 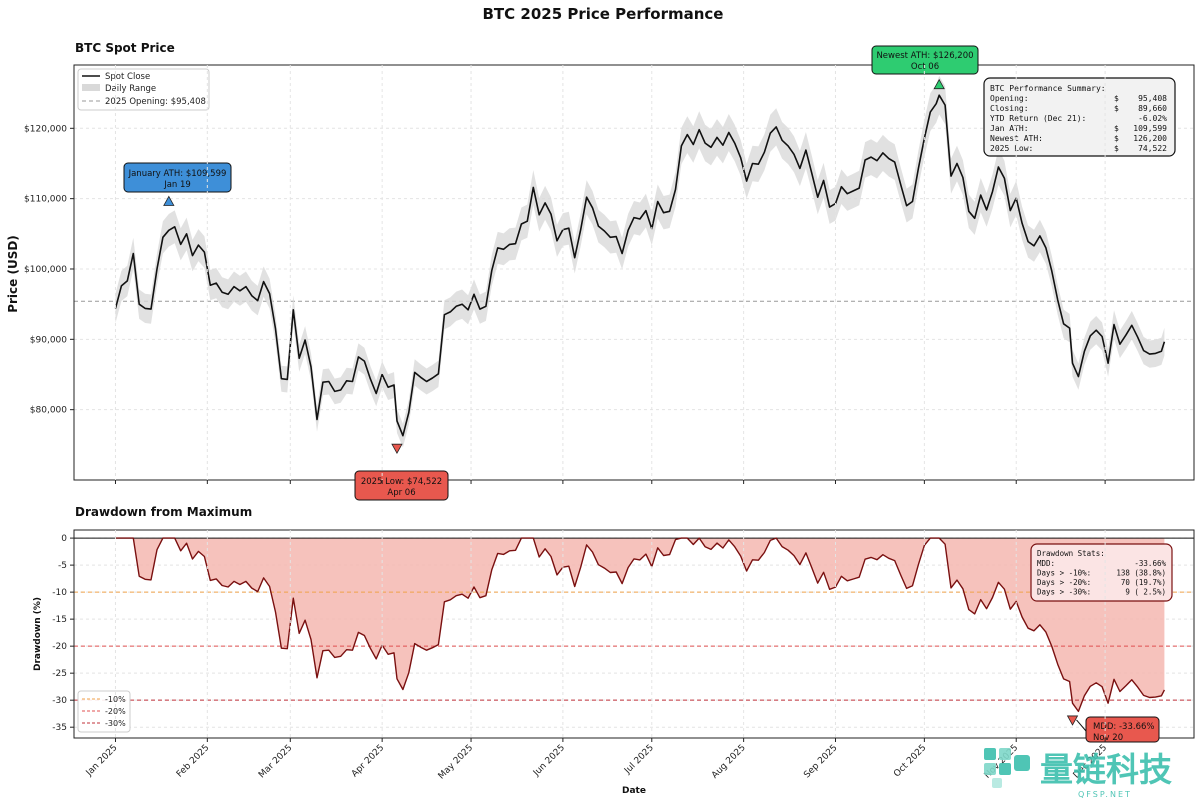 I want to click on legend-label-daily-range: Daily Range, so click(x=130, y=89).